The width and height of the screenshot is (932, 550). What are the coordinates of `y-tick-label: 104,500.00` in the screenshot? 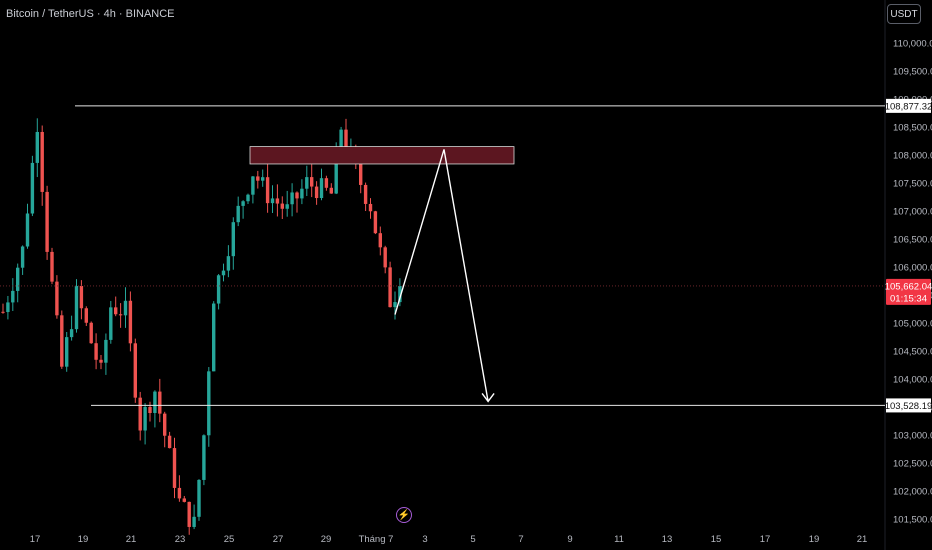 It's located at (912, 352).